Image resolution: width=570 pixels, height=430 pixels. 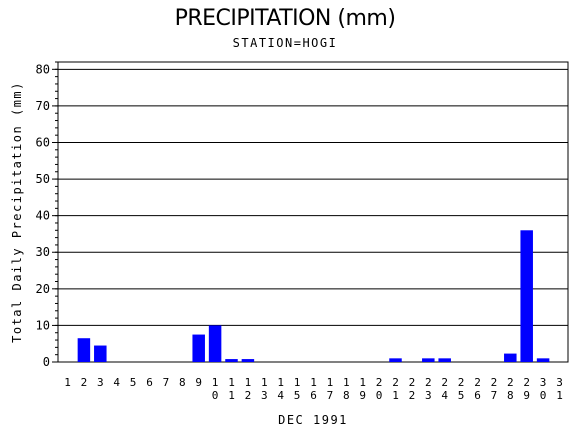 What do you see at coordinates (43, 179) in the screenshot?
I see `y-tick-label: 50` at bounding box center [43, 179].